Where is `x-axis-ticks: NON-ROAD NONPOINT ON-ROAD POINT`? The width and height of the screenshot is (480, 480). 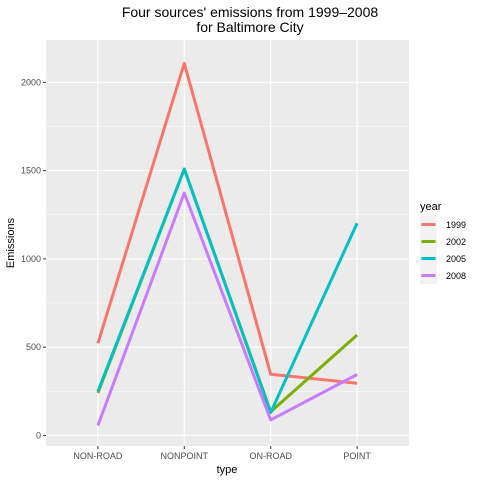 x-axis-ticks: NON-ROAD NONPOINT ON-ROAD POINT is located at coordinates (222, 453).